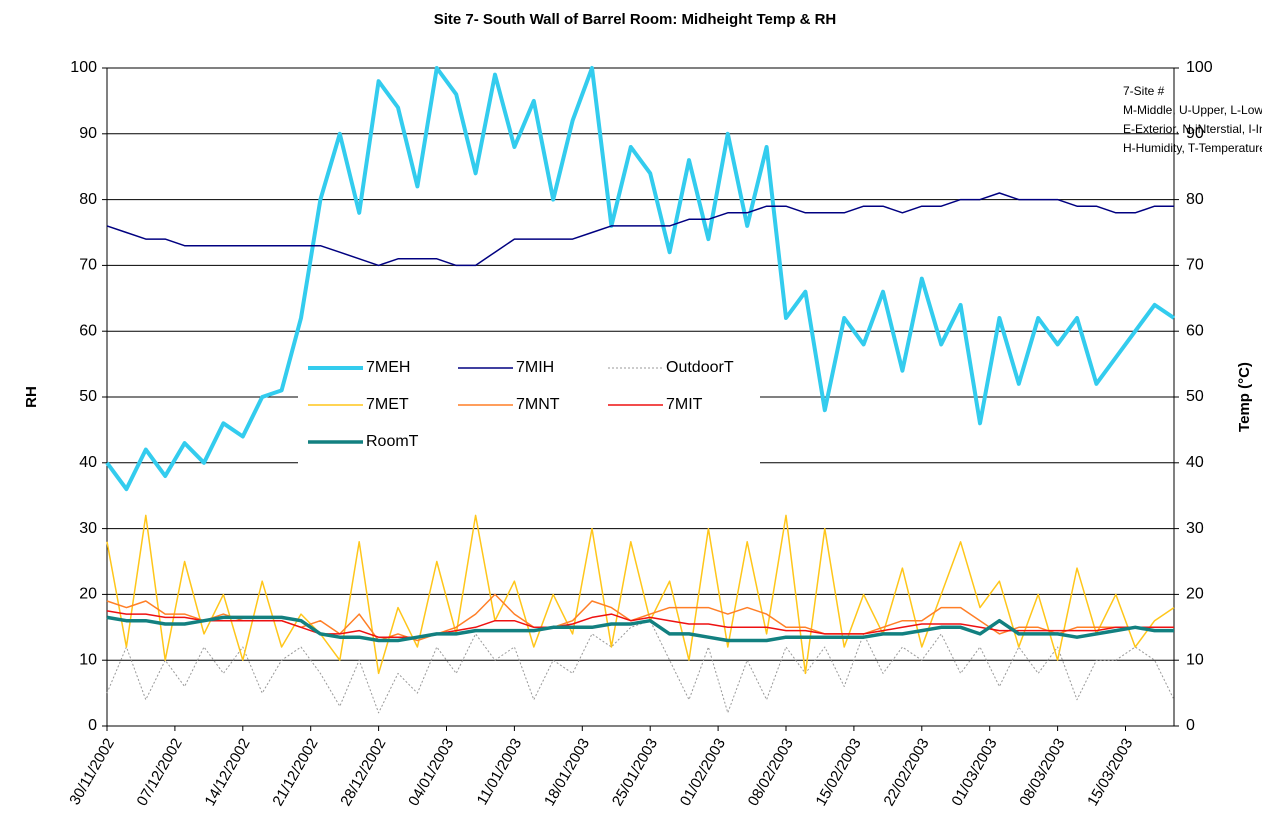 The width and height of the screenshot is (1262, 834). What do you see at coordinates (839, 772) in the screenshot?
I see `x-tick-label: 15/02/2003` at bounding box center [839, 772].